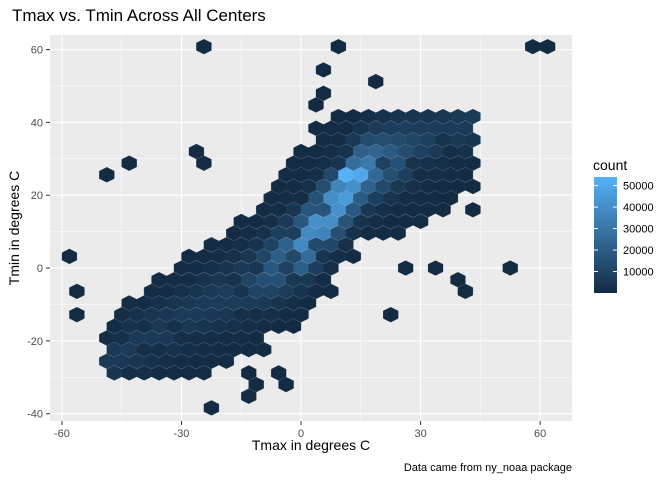  I want to click on y-tick-label: 60, so click(37, 51).